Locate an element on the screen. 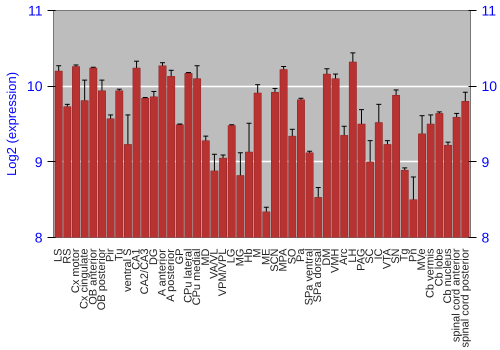  y2-tick-label: 10 is located at coordinates (490, 86).